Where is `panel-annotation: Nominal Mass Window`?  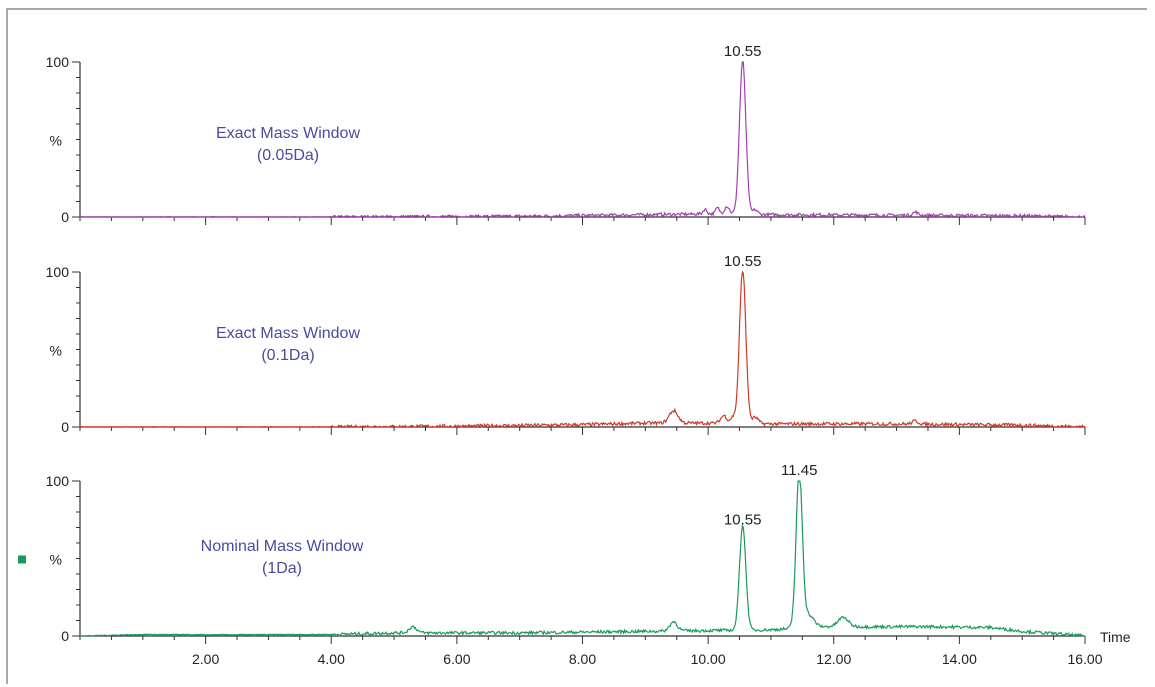
panel-annotation: Nominal Mass Window is located at coordinates (282, 546).